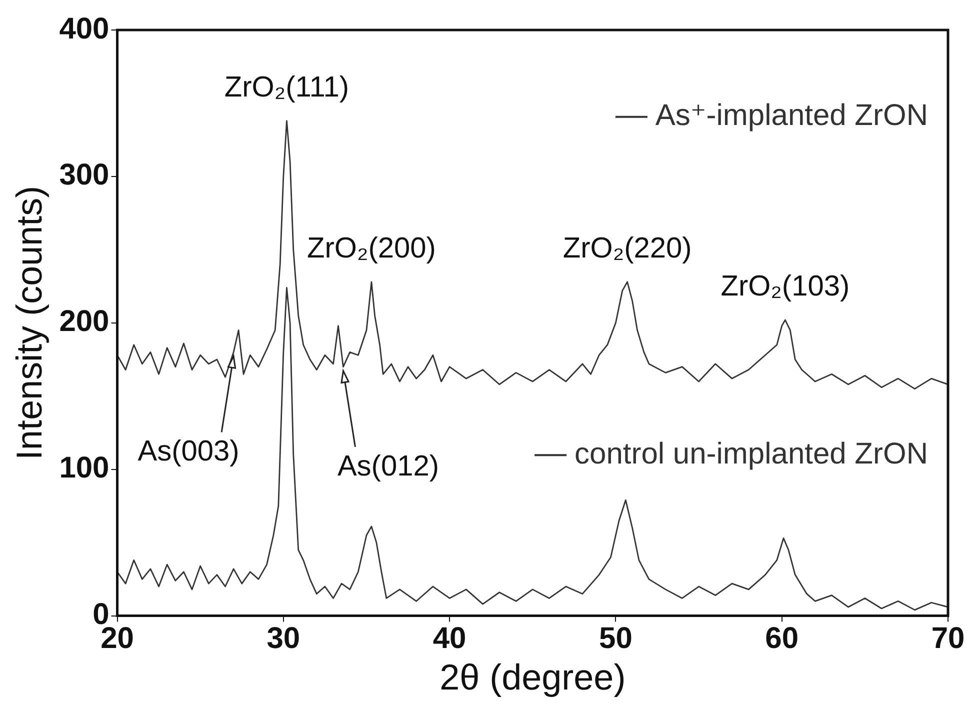 The height and width of the screenshot is (709, 970). Describe the element at coordinates (84, 468) in the screenshot. I see `y-tick-label: 100` at that location.